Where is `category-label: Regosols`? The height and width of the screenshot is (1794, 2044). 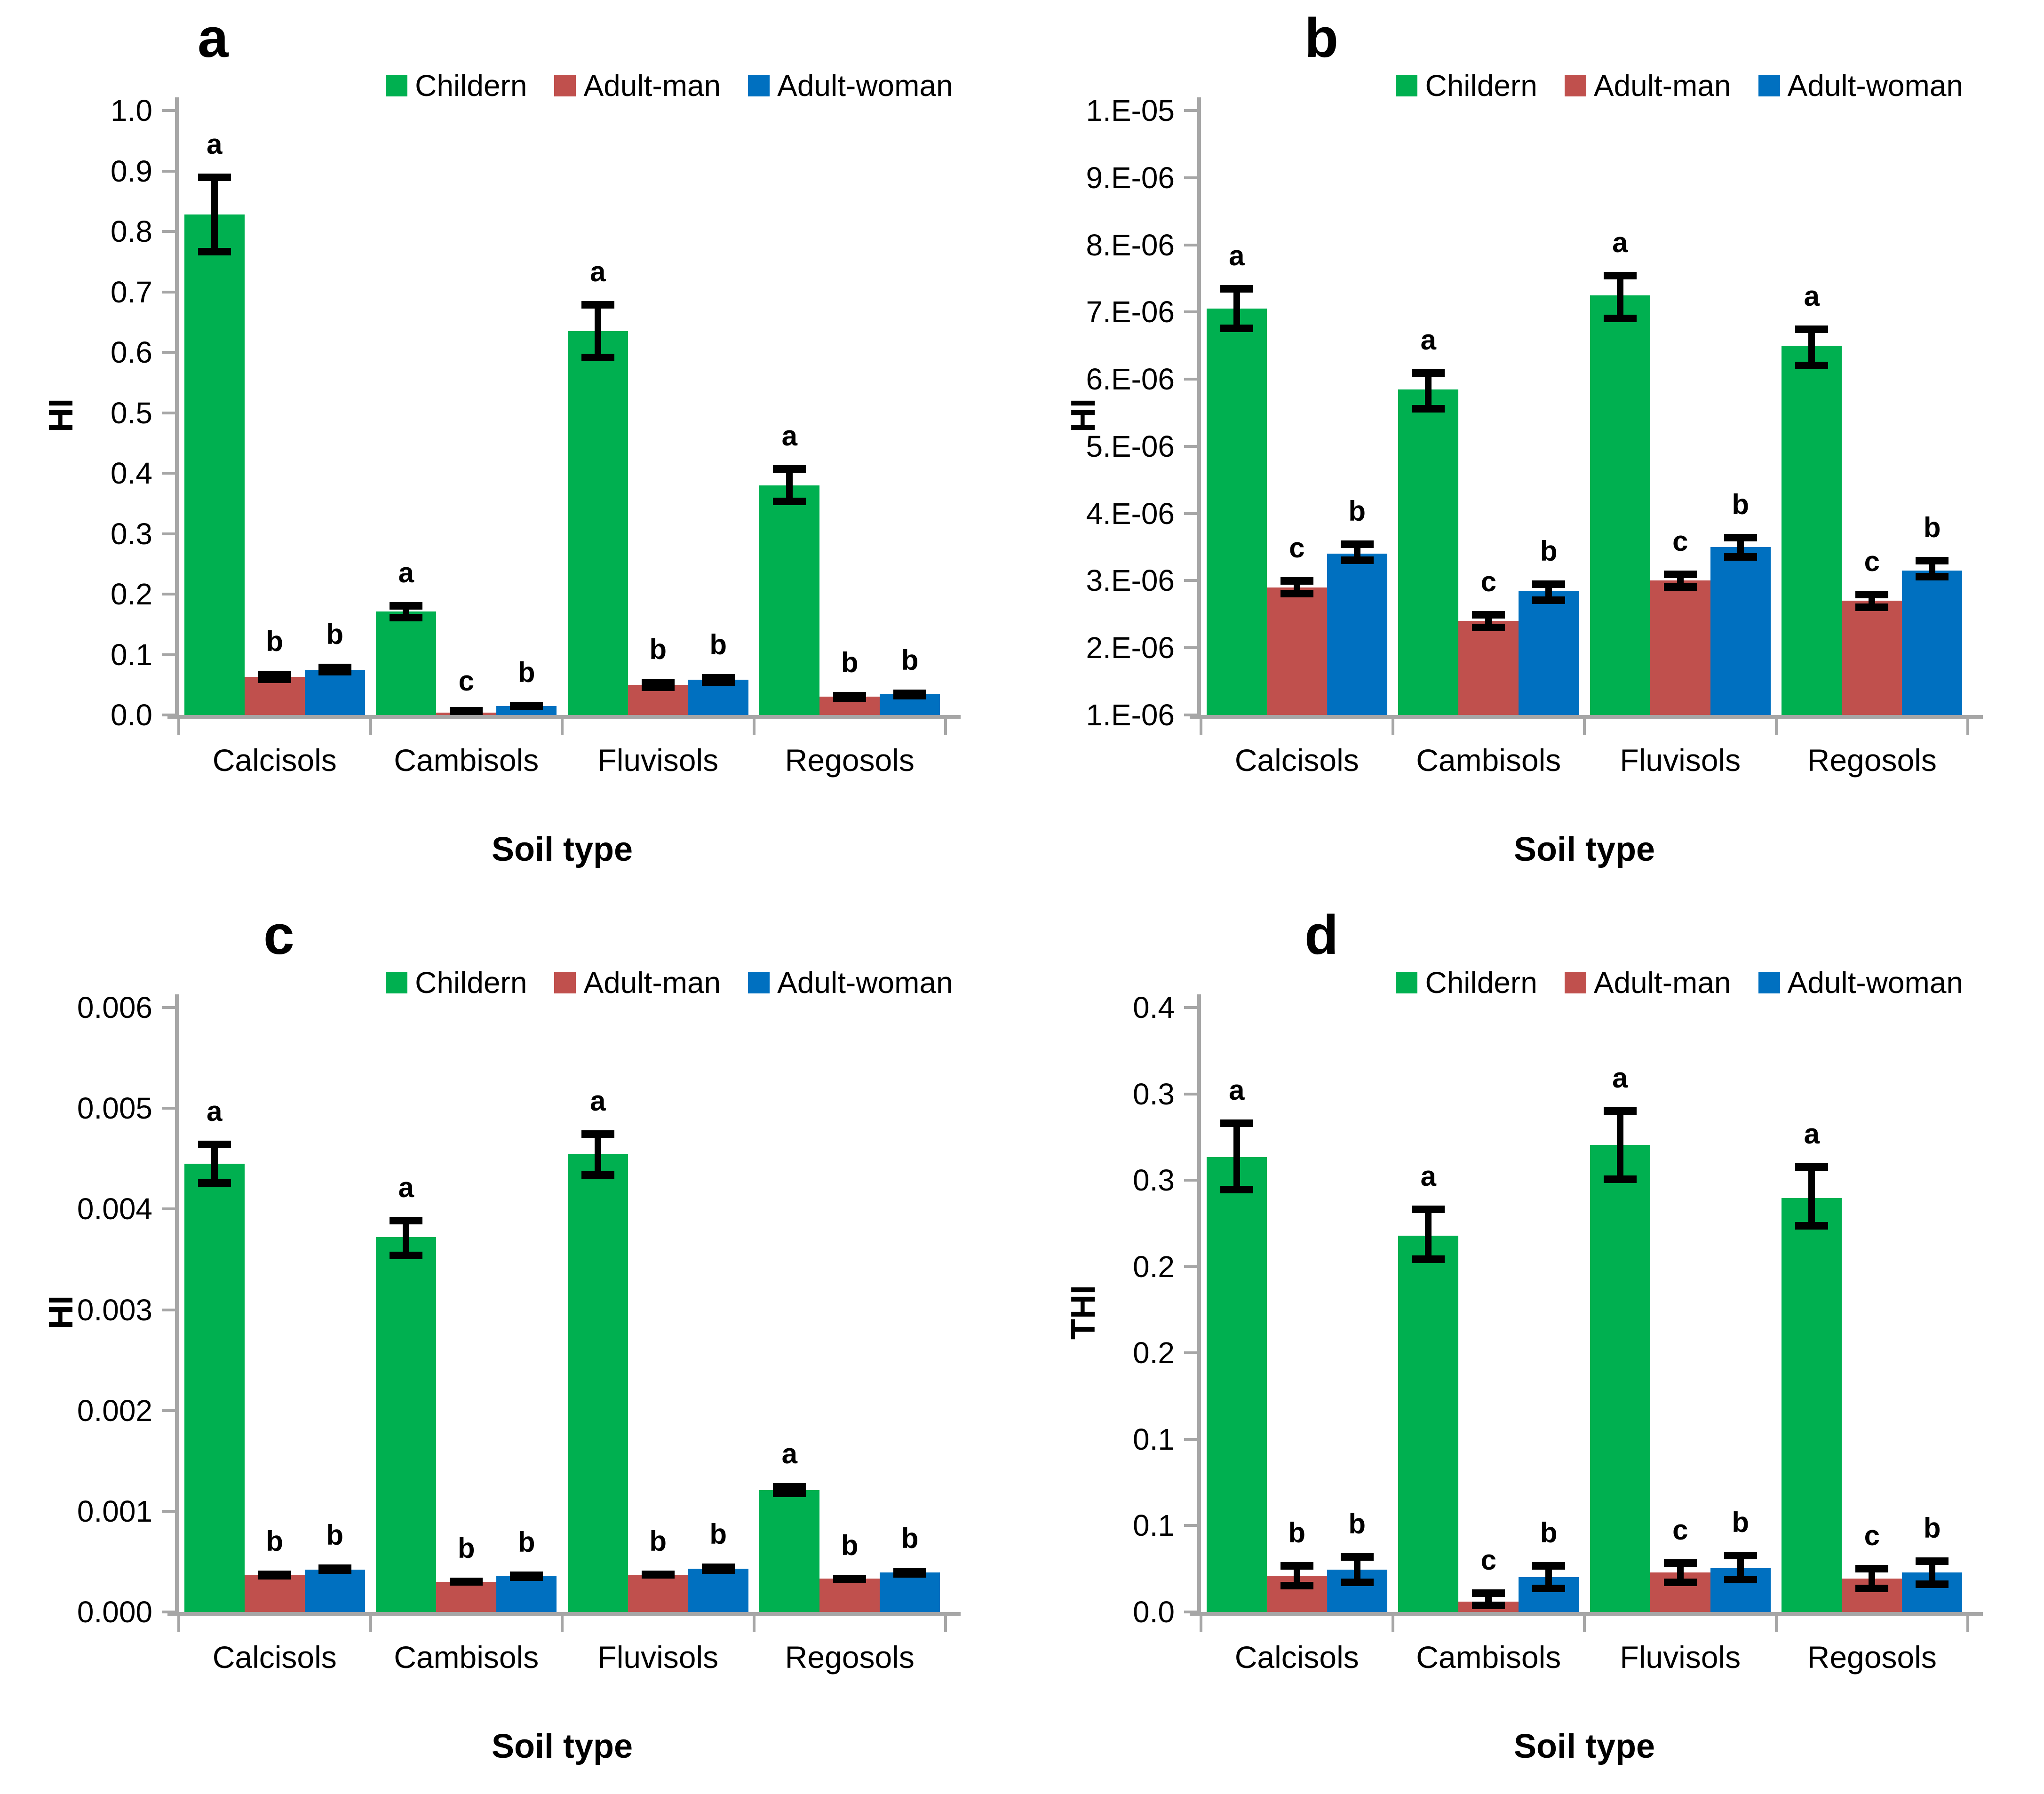 category-label: Regosols is located at coordinates (850, 760).